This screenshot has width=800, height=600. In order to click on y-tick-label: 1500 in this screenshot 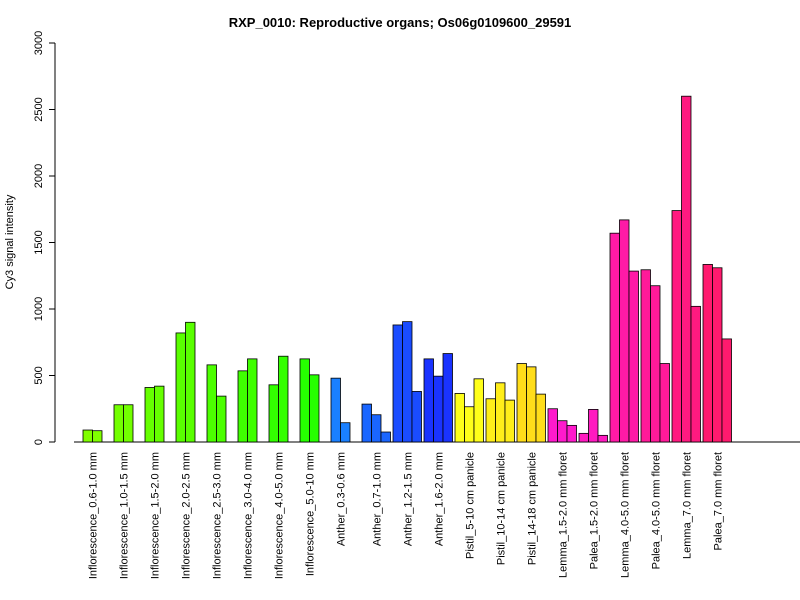, I will do `click(39, 242)`.